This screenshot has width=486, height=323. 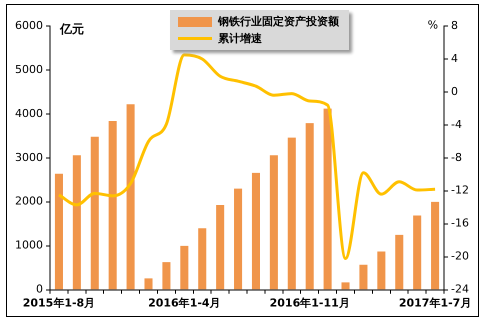 What do you see at coordinates (28, 245) in the screenshot?
I see `y-tick-label: 1000` at bounding box center [28, 245].